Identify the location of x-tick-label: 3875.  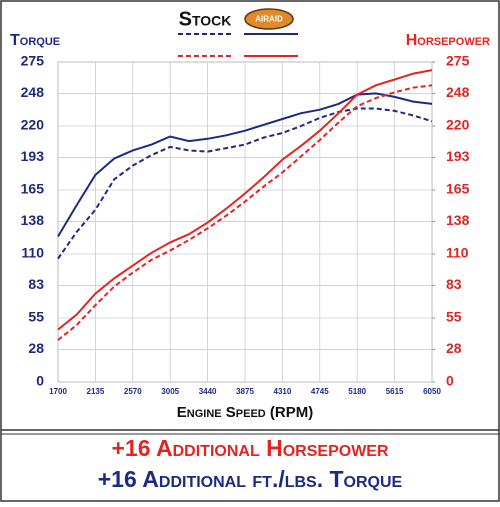
(245, 391).